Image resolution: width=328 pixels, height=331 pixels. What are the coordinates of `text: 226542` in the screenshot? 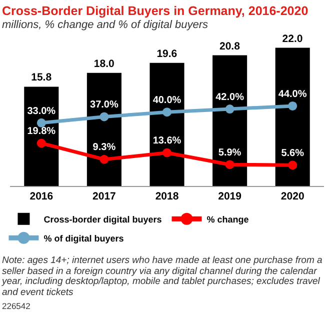 It's located at (16, 305).